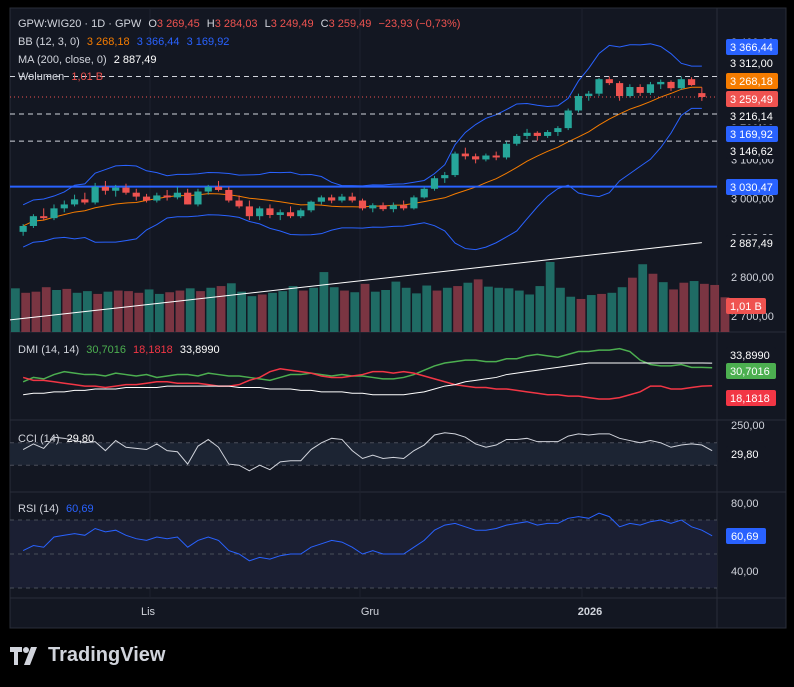 The width and height of the screenshot is (794, 687). I want to click on dmi-label: DMI (14, 14), so click(49, 350).